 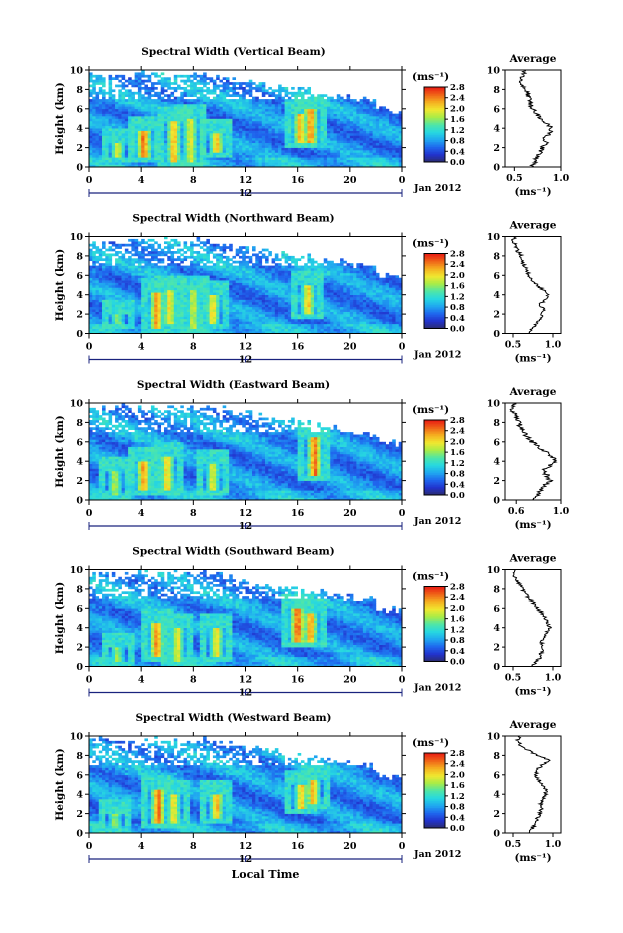 What do you see at coordinates (298, 180) in the screenshot?
I see `x-tick-label: 16` at bounding box center [298, 180].